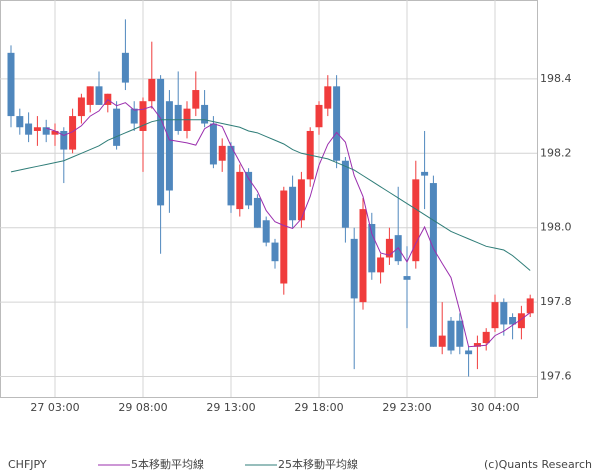  Describe the element at coordinates (556, 376) in the screenshot. I see `y-tick-label: 197.6` at that location.